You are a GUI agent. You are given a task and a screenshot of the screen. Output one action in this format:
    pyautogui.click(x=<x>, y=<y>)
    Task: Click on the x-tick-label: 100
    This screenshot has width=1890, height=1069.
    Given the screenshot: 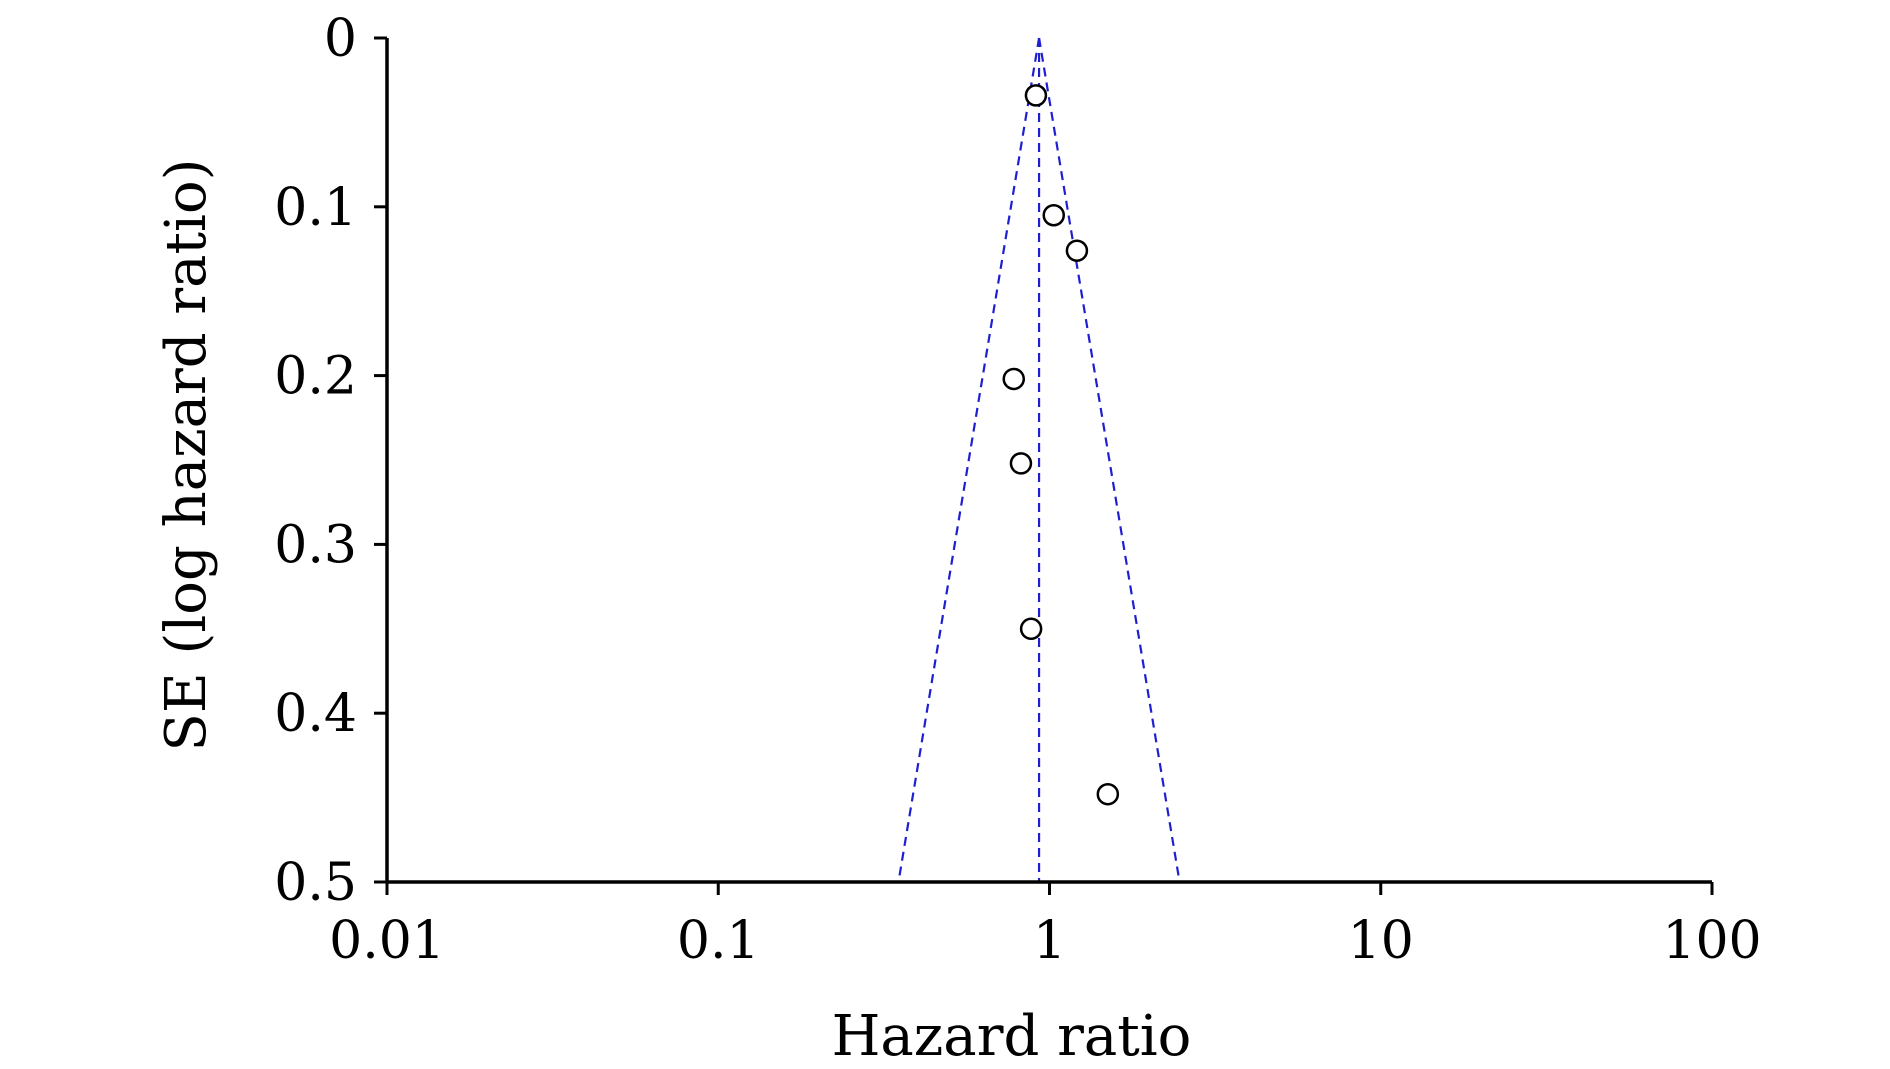 What is the action you would take?
    pyautogui.click(x=1711, y=941)
    